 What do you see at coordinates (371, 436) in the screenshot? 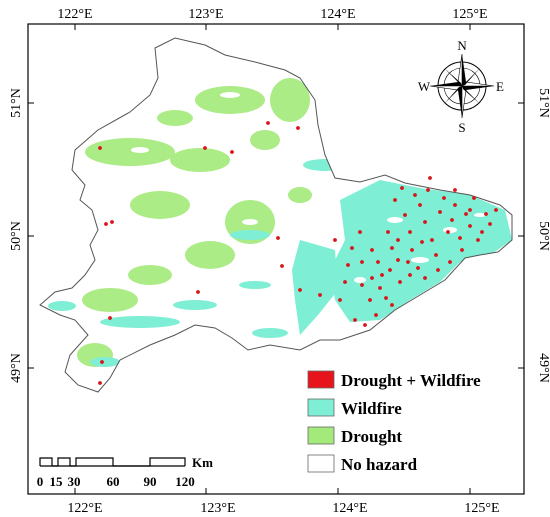
I see `legend-label-drought: Drought` at bounding box center [371, 436].